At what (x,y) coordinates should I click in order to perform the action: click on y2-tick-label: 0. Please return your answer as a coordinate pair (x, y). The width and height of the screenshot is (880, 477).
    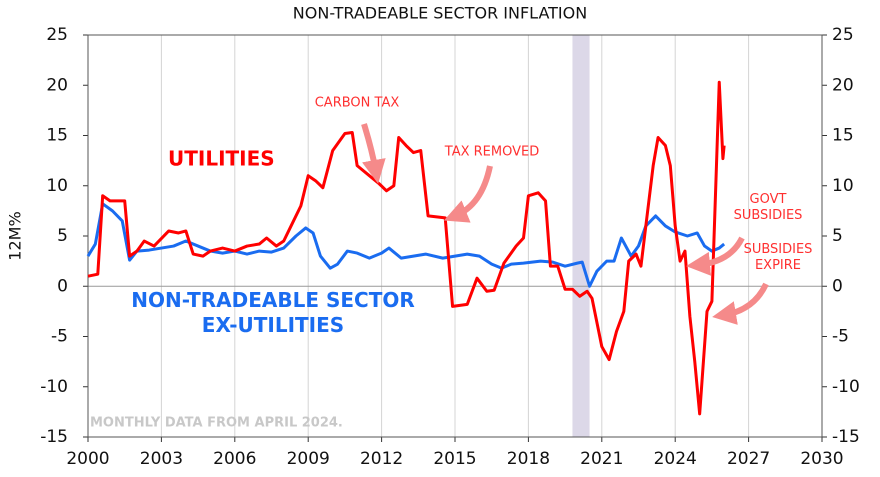
    Looking at the image, I should click on (837, 286).